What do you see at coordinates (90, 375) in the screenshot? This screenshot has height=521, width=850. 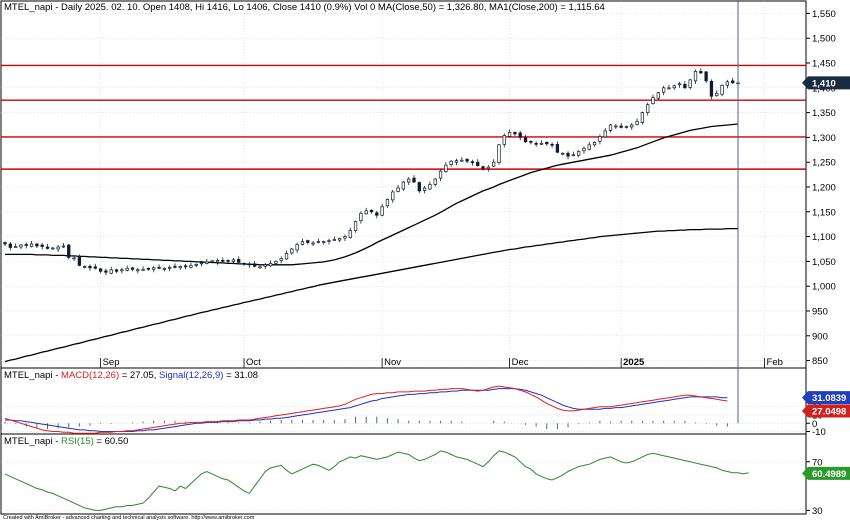 I see `macd-label: MACD(12,26)` at bounding box center [90, 375].